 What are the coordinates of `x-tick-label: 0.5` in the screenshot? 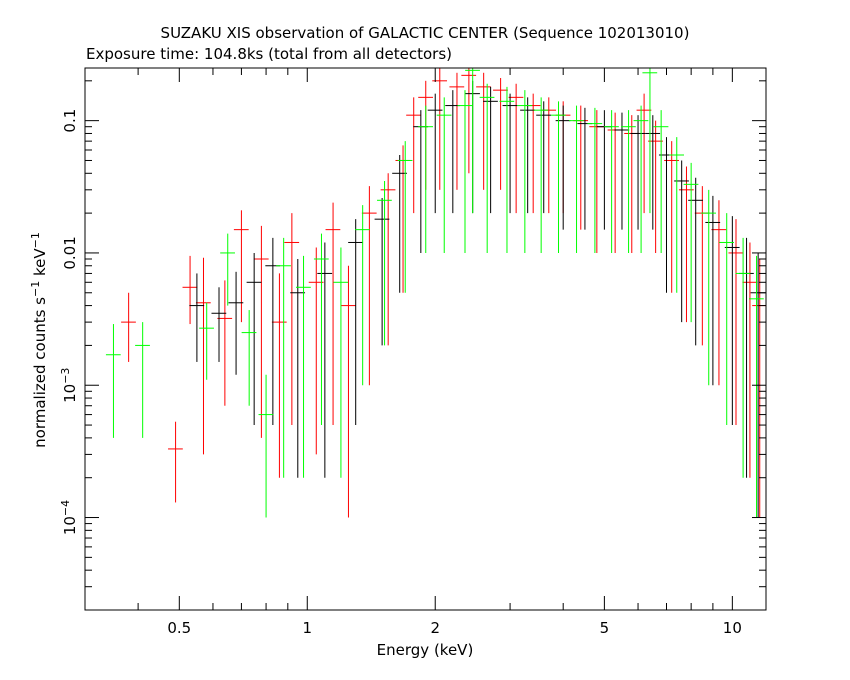 It's located at (179, 628).